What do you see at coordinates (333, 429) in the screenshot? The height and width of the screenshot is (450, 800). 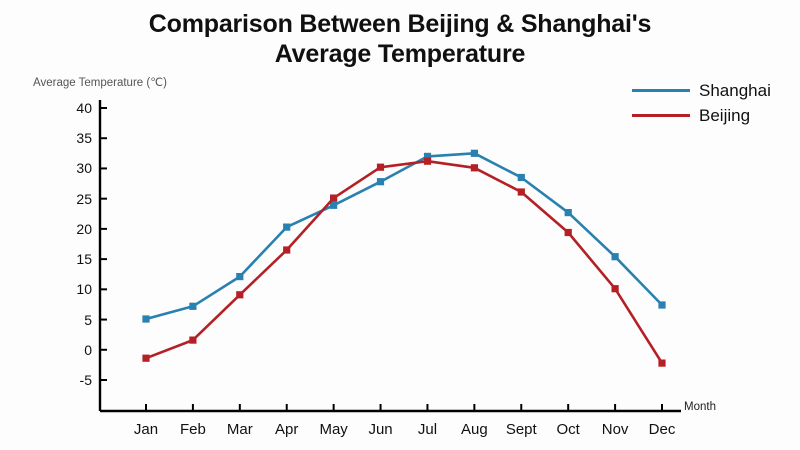 I see `x-tick-label: May` at bounding box center [333, 429].